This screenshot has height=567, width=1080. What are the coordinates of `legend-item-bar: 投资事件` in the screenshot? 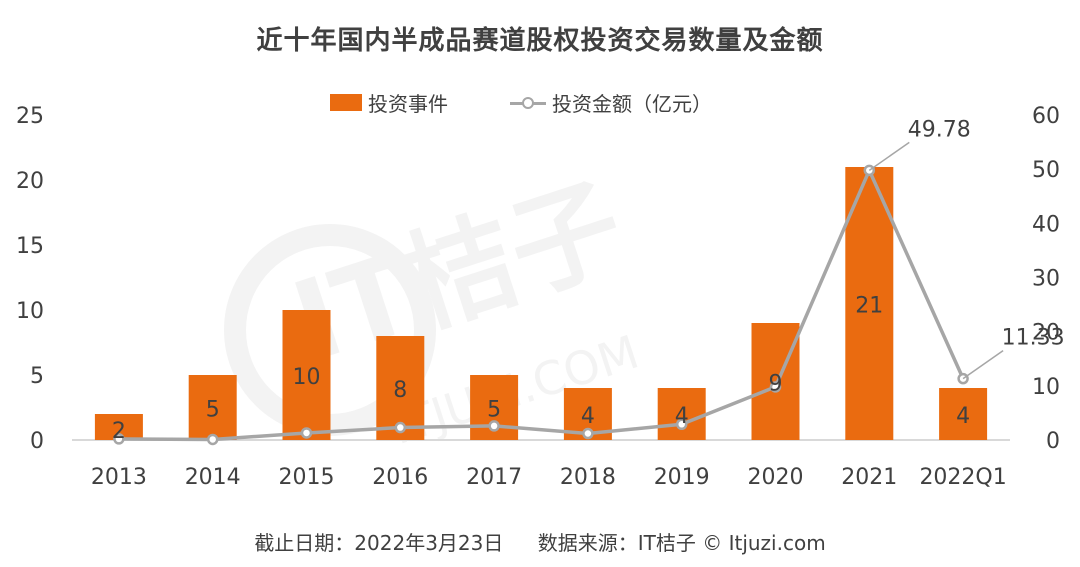 It's located at (389, 102).